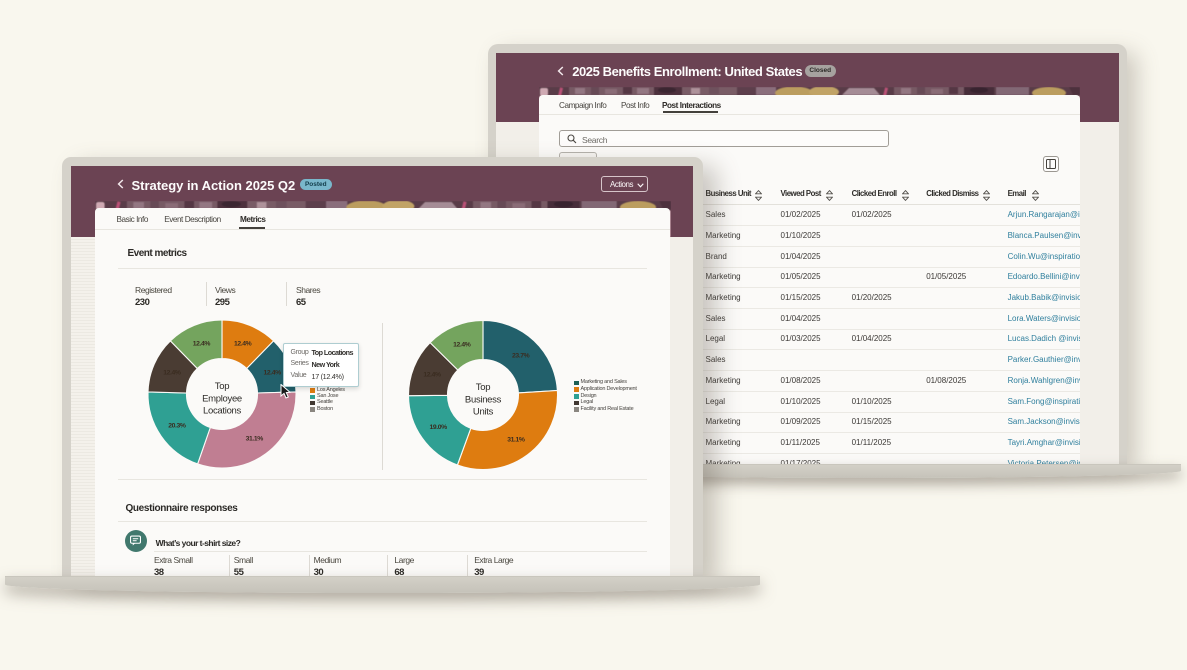 The height and width of the screenshot is (670, 1187). Describe the element at coordinates (483, 399) in the screenshot. I see `svg-text: Business` at that location.